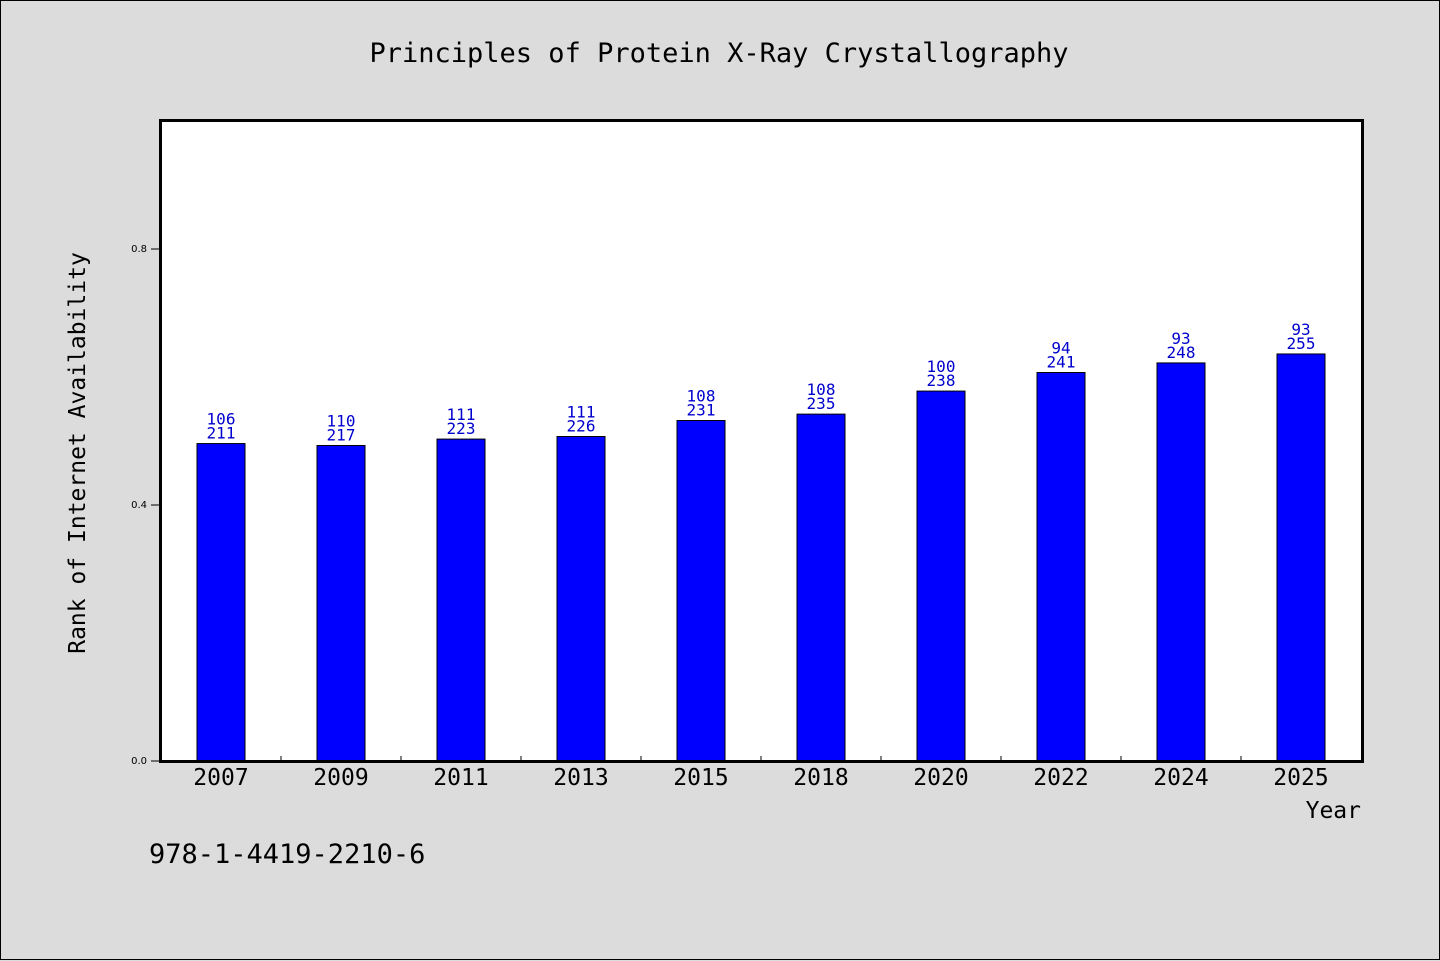  Describe the element at coordinates (1181, 352) in the screenshot. I see `data-label-bottom-2024: 248` at that location.